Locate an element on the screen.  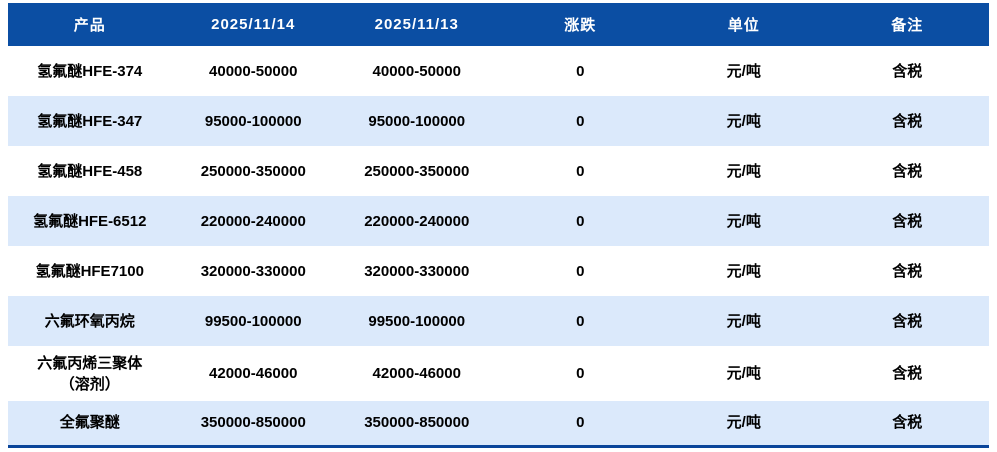
cell-price-1113: 320000-330000 is located at coordinates (417, 271).